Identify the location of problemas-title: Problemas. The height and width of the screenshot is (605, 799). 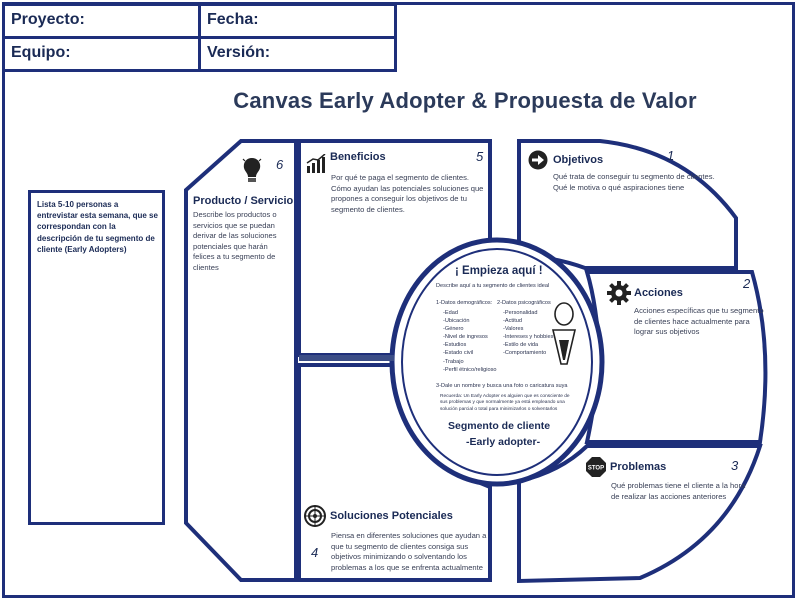
(638, 467).